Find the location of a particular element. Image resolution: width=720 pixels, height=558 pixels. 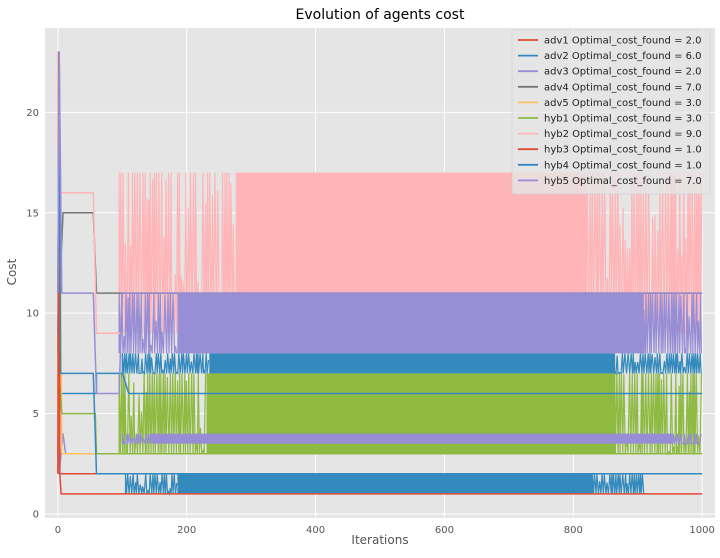

x-tick-label: 200 is located at coordinates (186, 530).